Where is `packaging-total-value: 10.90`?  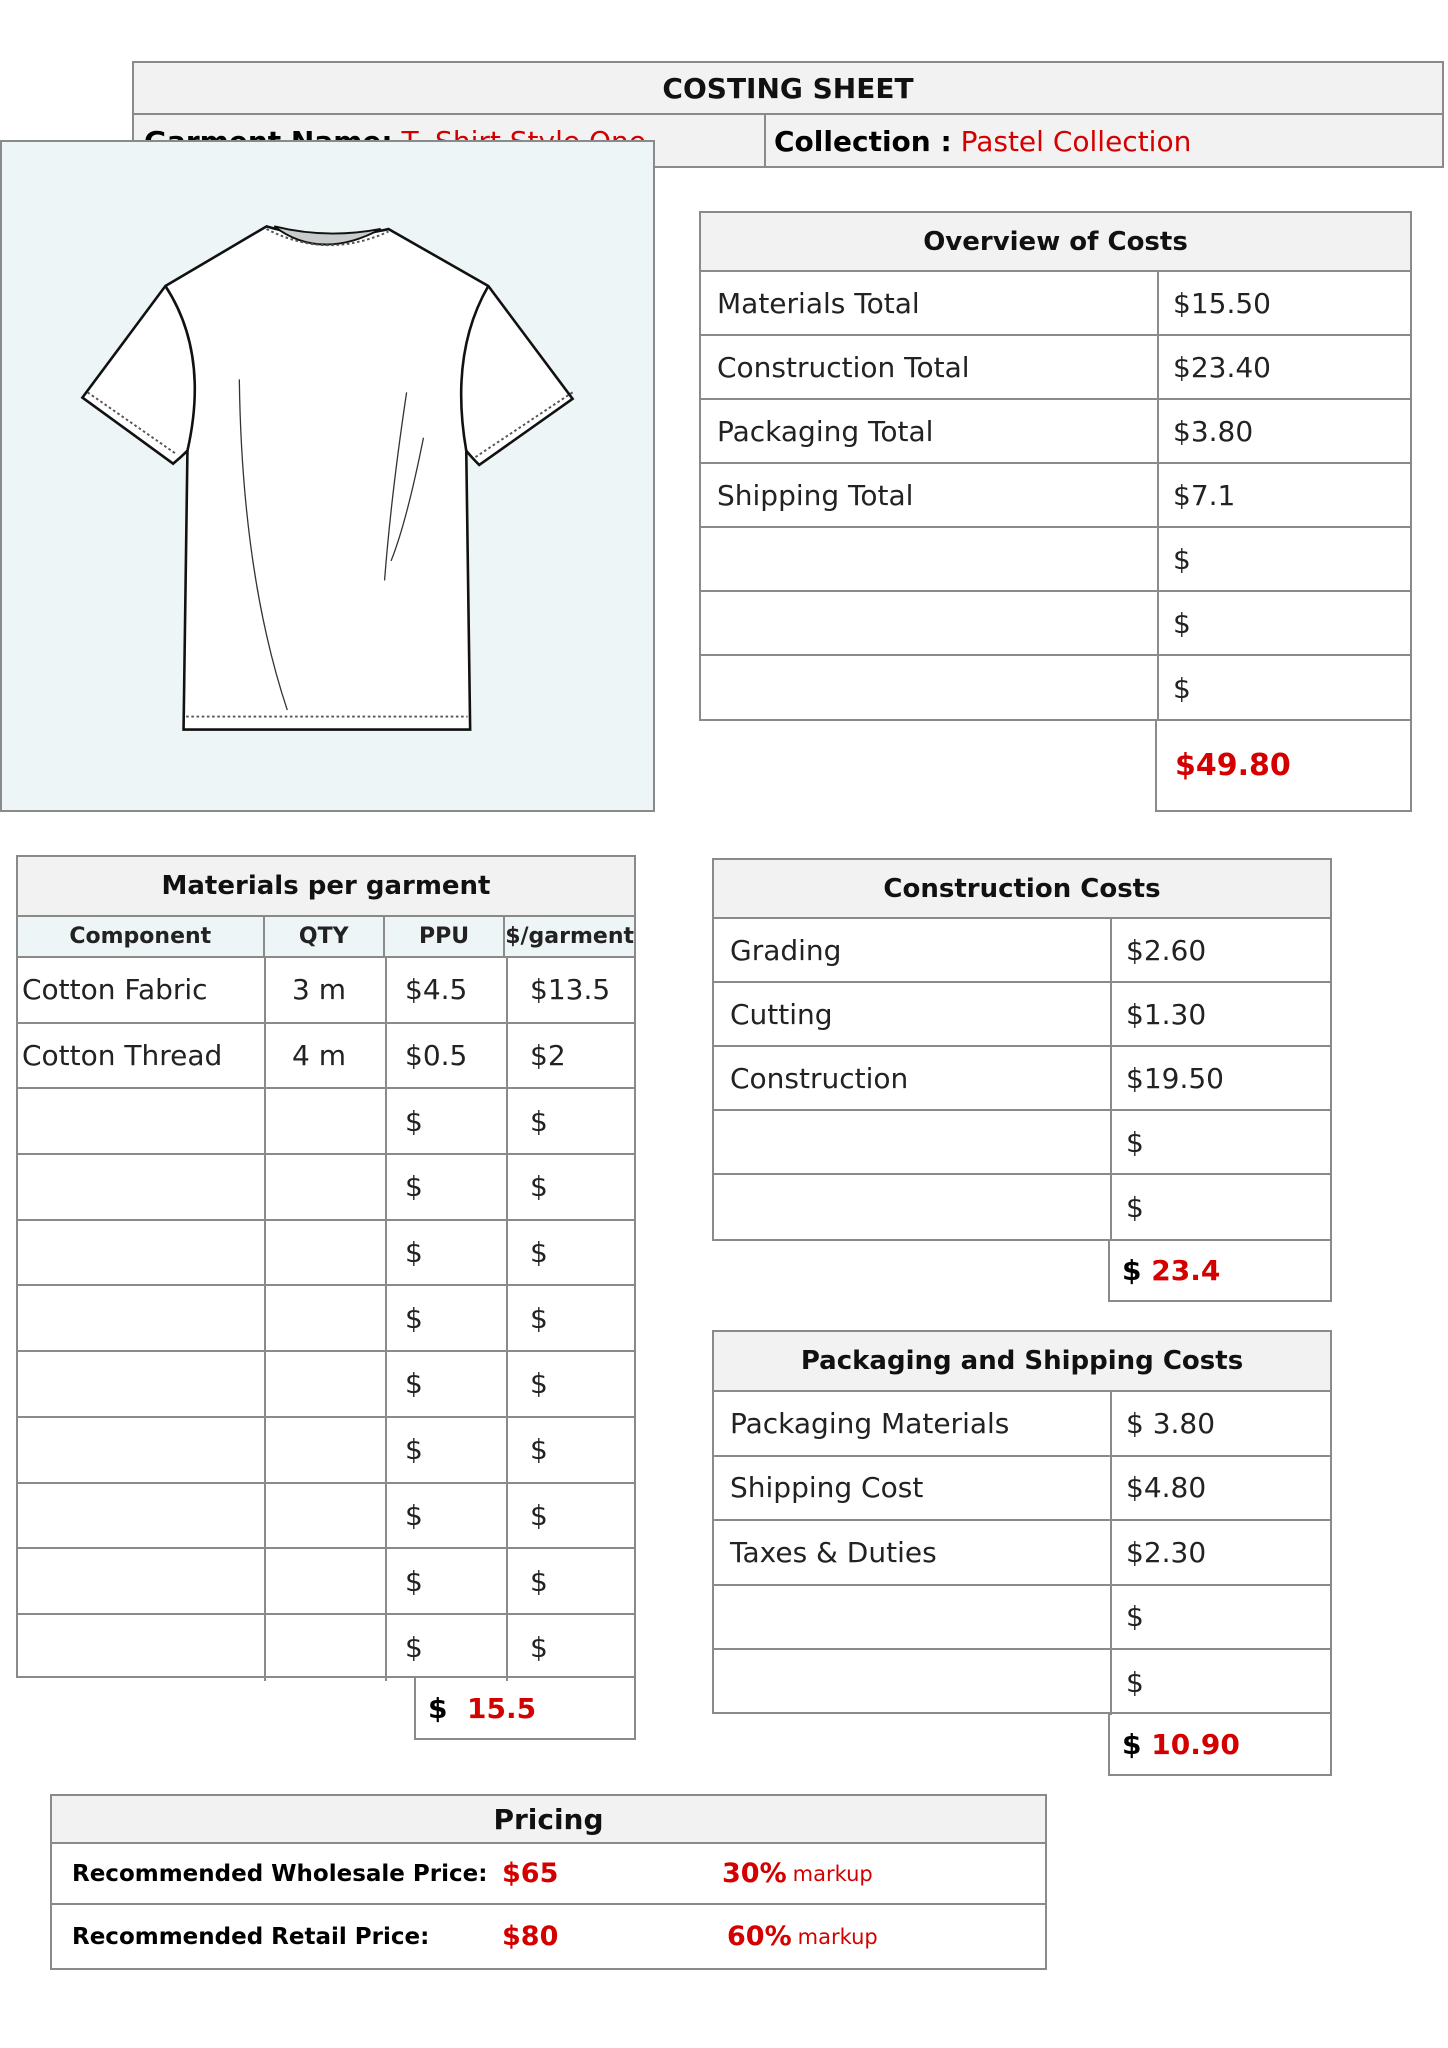 packaging-total-value: 10.90 is located at coordinates (1195, 1744).